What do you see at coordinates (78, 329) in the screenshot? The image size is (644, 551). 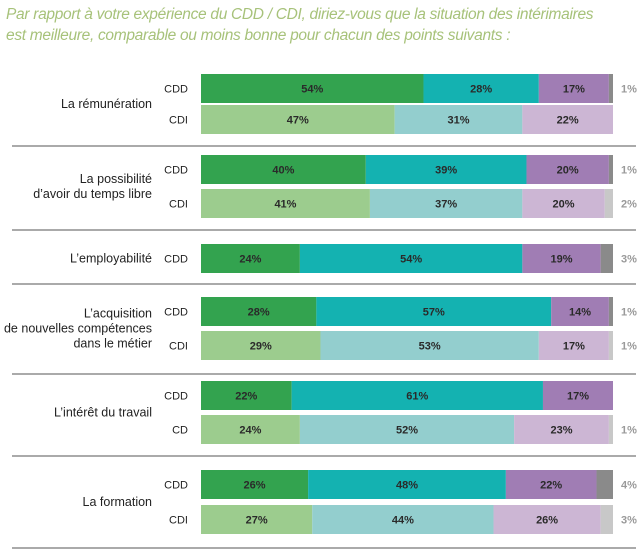 I see `group-label: de nouvelles compétences` at bounding box center [78, 329].